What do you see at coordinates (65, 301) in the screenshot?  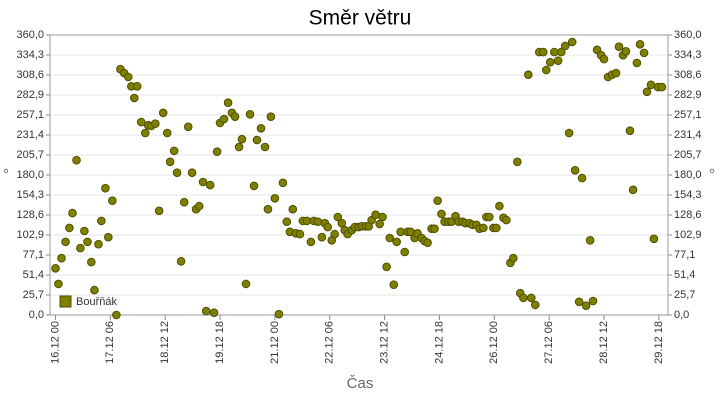 I see `legend-swatch` at bounding box center [65, 301].